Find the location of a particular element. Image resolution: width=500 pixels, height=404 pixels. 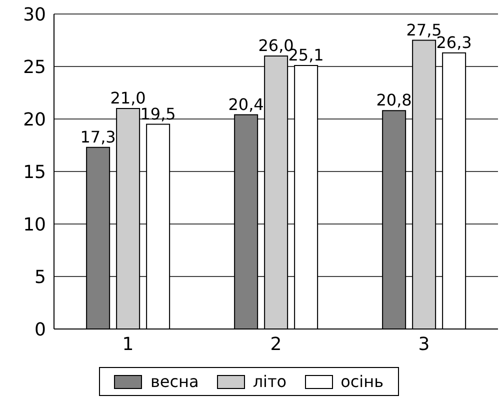

y-tick-label: 15 is located at coordinates (34, 172).